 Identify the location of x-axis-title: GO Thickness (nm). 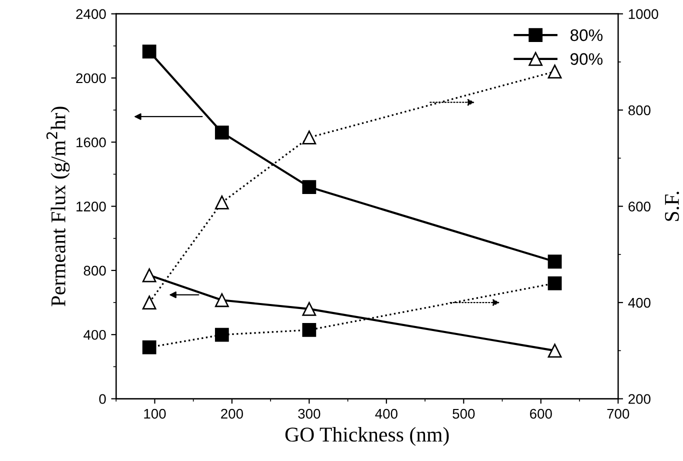
(367, 436).